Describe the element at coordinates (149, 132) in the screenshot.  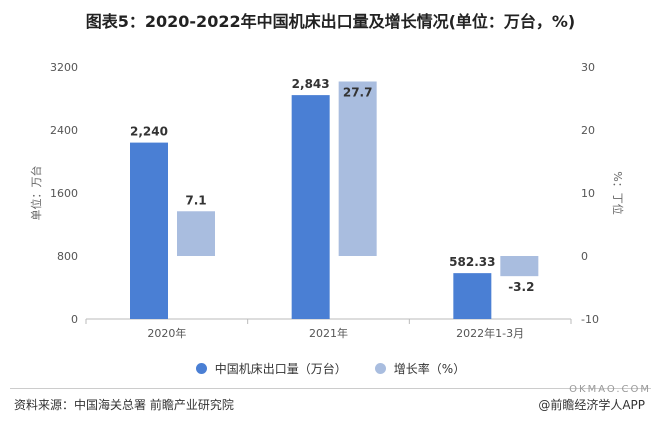
I see `data-label-export-volume: 2,240` at that location.